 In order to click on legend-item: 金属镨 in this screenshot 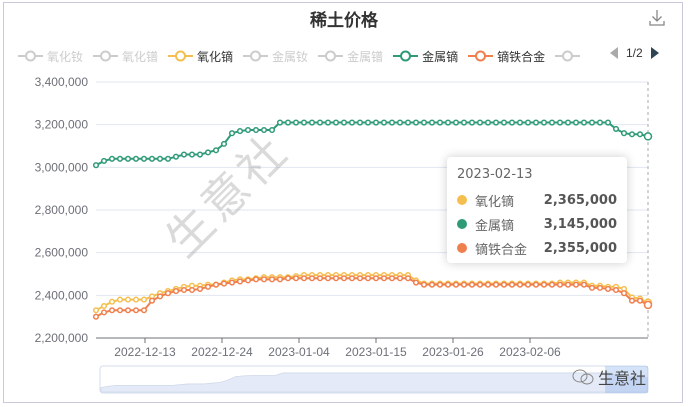, I will do `click(350, 56)`.